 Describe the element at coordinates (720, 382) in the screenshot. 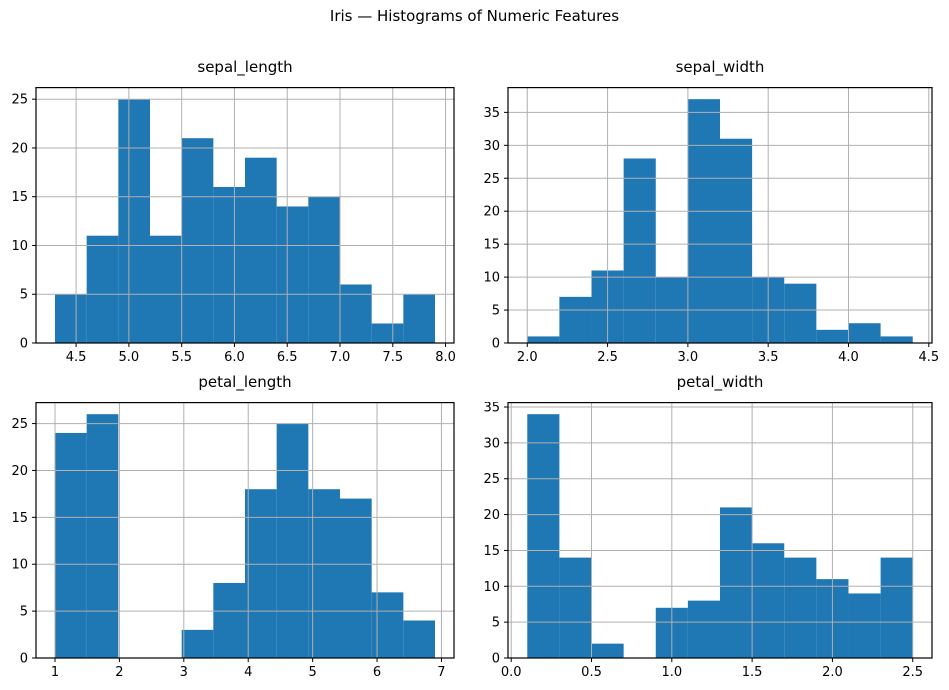

I see `subplot-title: petal_width` at that location.